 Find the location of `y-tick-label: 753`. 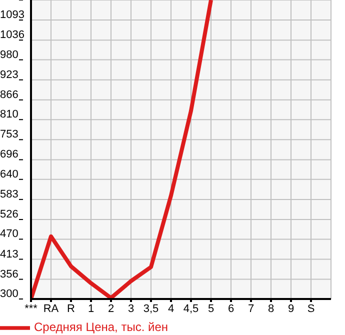

y-tick-label: 753 is located at coordinates (9, 134).